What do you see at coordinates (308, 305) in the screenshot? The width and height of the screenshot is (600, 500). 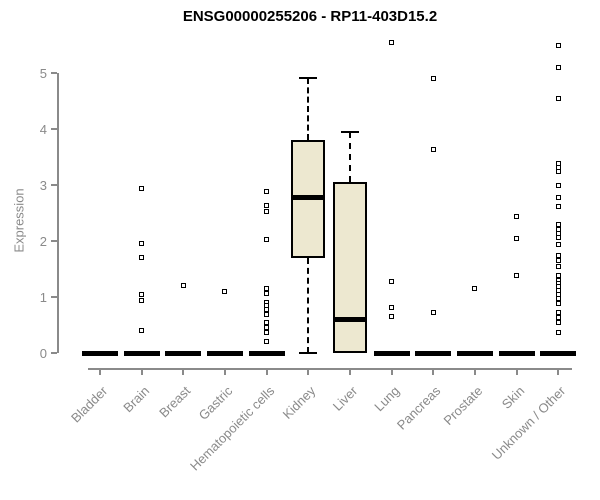 I see `lower-whisker` at bounding box center [308, 305].